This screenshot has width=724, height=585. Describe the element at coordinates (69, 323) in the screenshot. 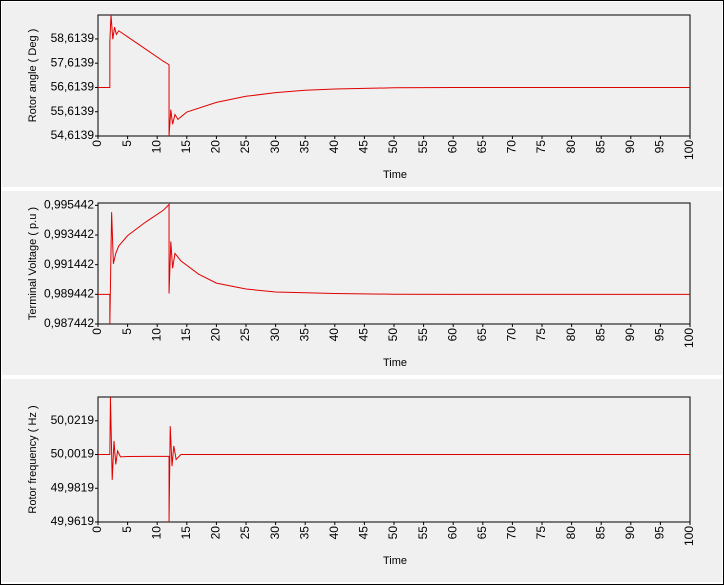

I see `y-tick-label: 0,987442` at that location.